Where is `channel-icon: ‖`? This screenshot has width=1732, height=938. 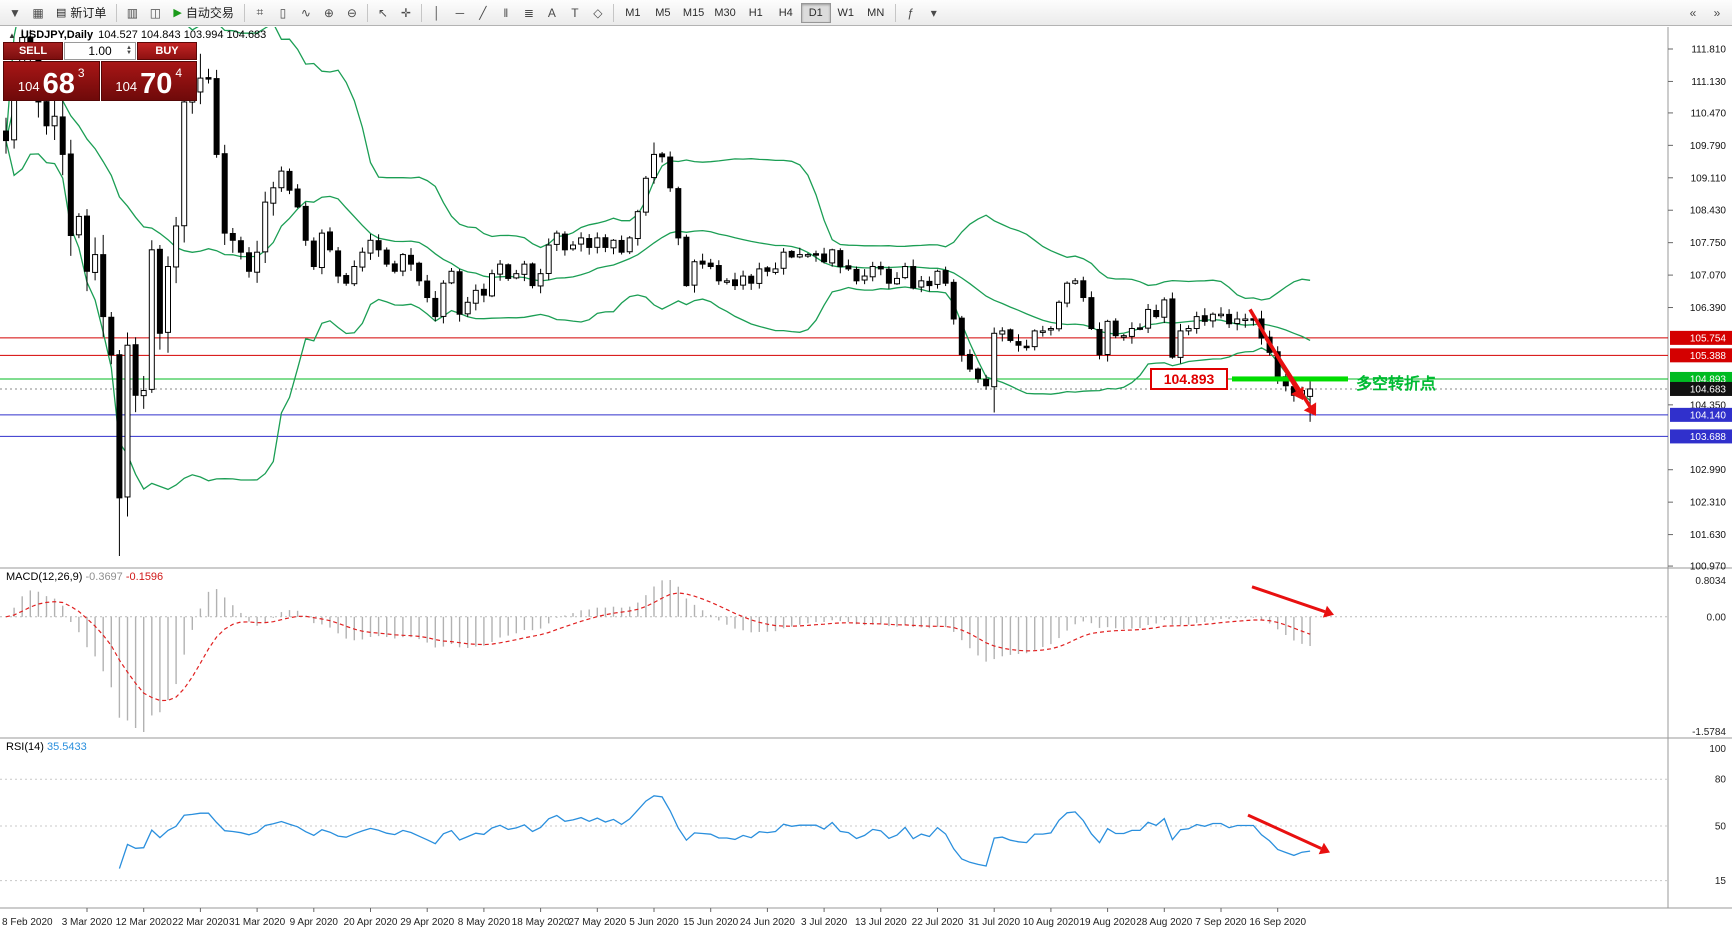
channel-icon: ‖ is located at coordinates (506, 12).